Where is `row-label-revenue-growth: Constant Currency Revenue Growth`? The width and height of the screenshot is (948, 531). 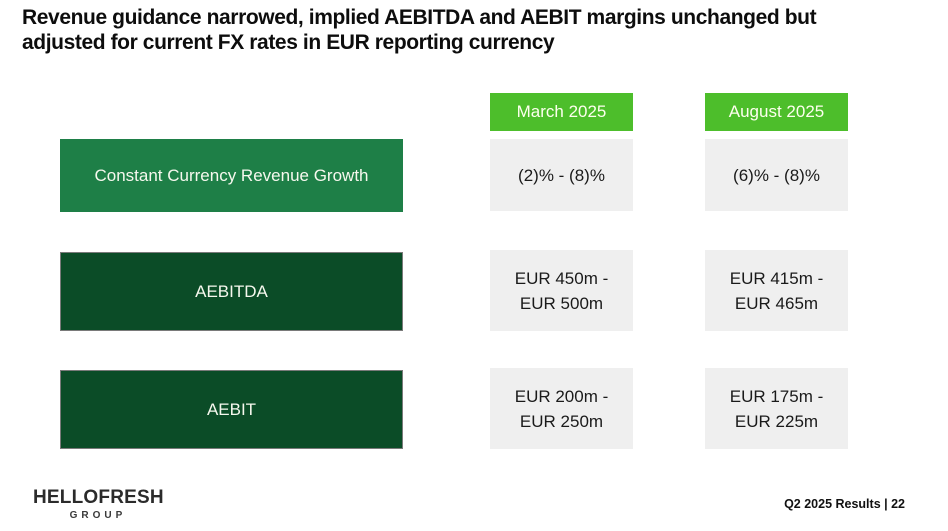 row-label-revenue-growth: Constant Currency Revenue Growth is located at coordinates (231, 175).